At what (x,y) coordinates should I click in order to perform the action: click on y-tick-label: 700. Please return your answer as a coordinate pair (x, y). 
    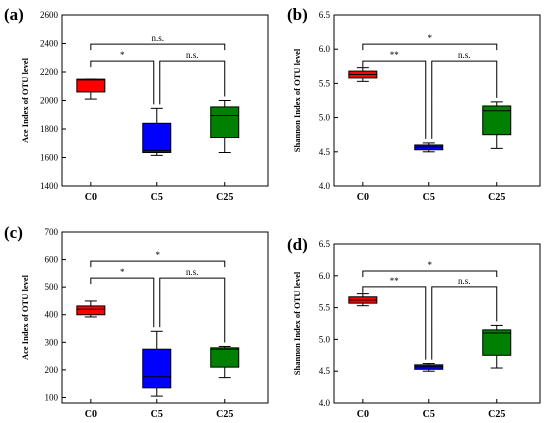
    Looking at the image, I should click on (52, 232).